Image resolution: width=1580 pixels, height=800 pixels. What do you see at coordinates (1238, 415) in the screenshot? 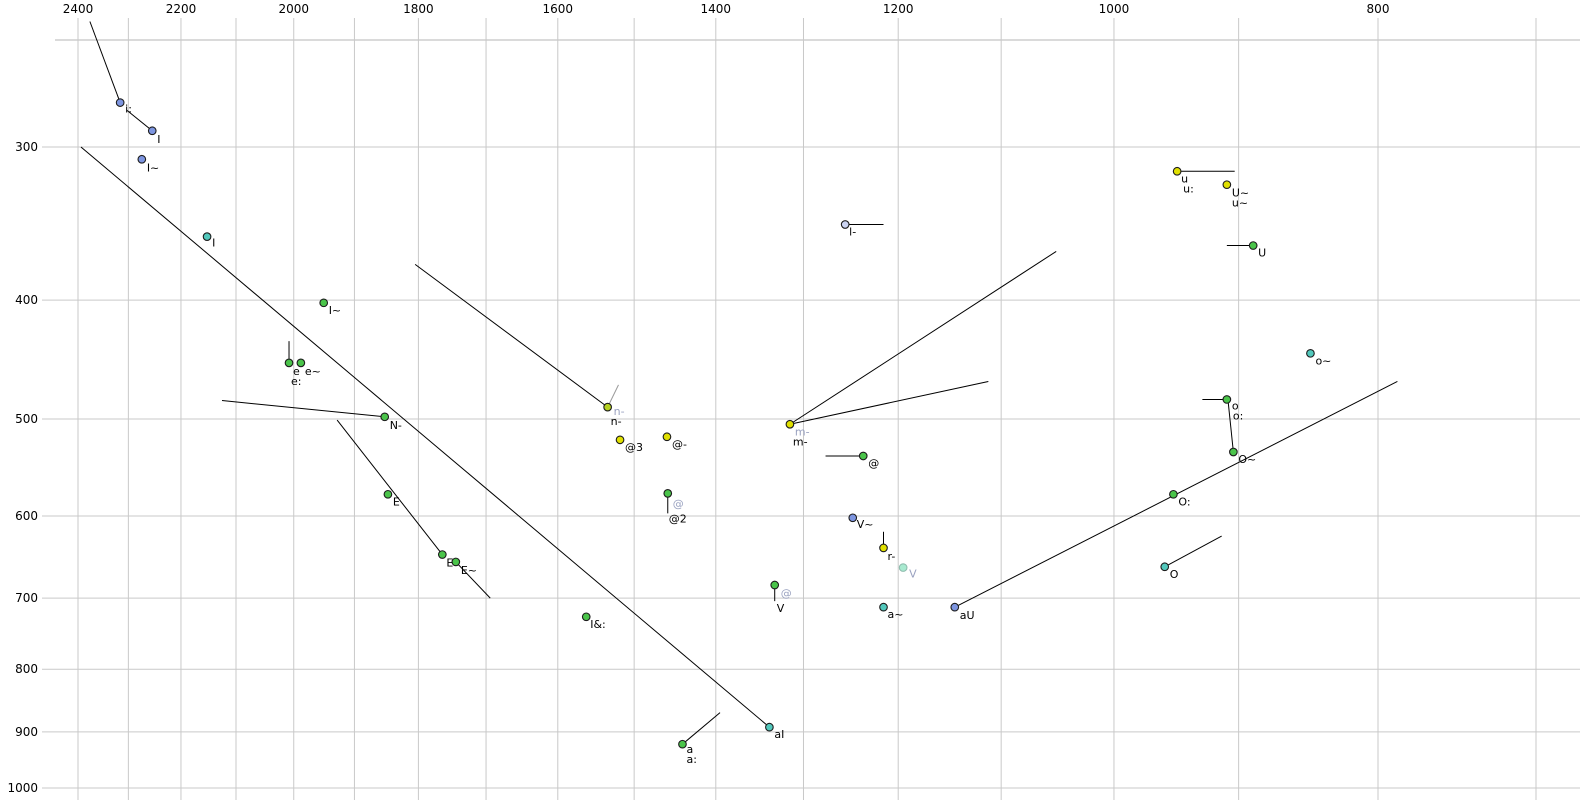
I see `vowel-label: o:` at bounding box center [1238, 415].